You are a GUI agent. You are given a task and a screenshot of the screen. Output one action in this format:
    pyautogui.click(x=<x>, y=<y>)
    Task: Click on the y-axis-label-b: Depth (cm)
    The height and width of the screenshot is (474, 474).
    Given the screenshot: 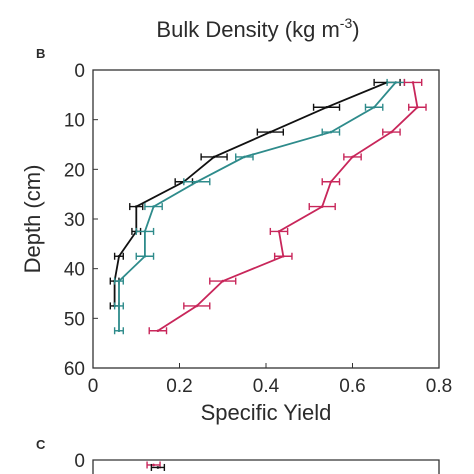 What is the action you would take?
    pyautogui.click(x=32, y=219)
    